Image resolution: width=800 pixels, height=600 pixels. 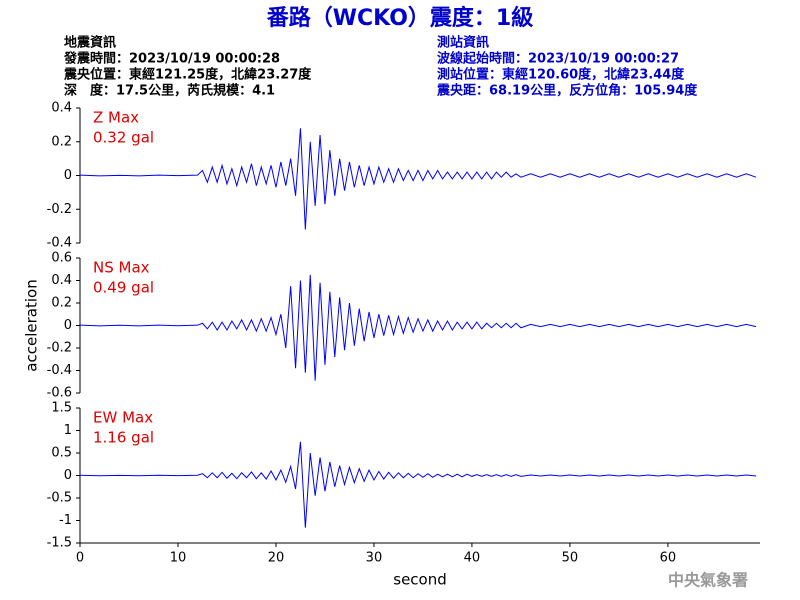 What do you see at coordinates (80, 558) in the screenshot?
I see `x-tick-label: 0` at bounding box center [80, 558].